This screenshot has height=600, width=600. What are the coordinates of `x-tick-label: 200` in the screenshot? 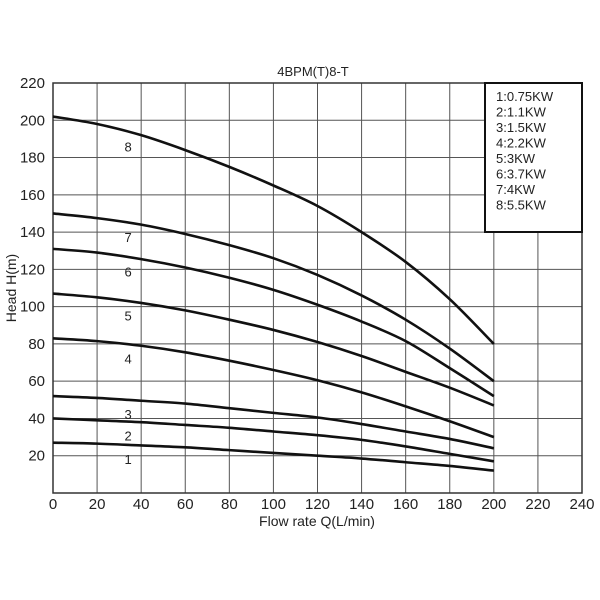 It's located at (493, 504).